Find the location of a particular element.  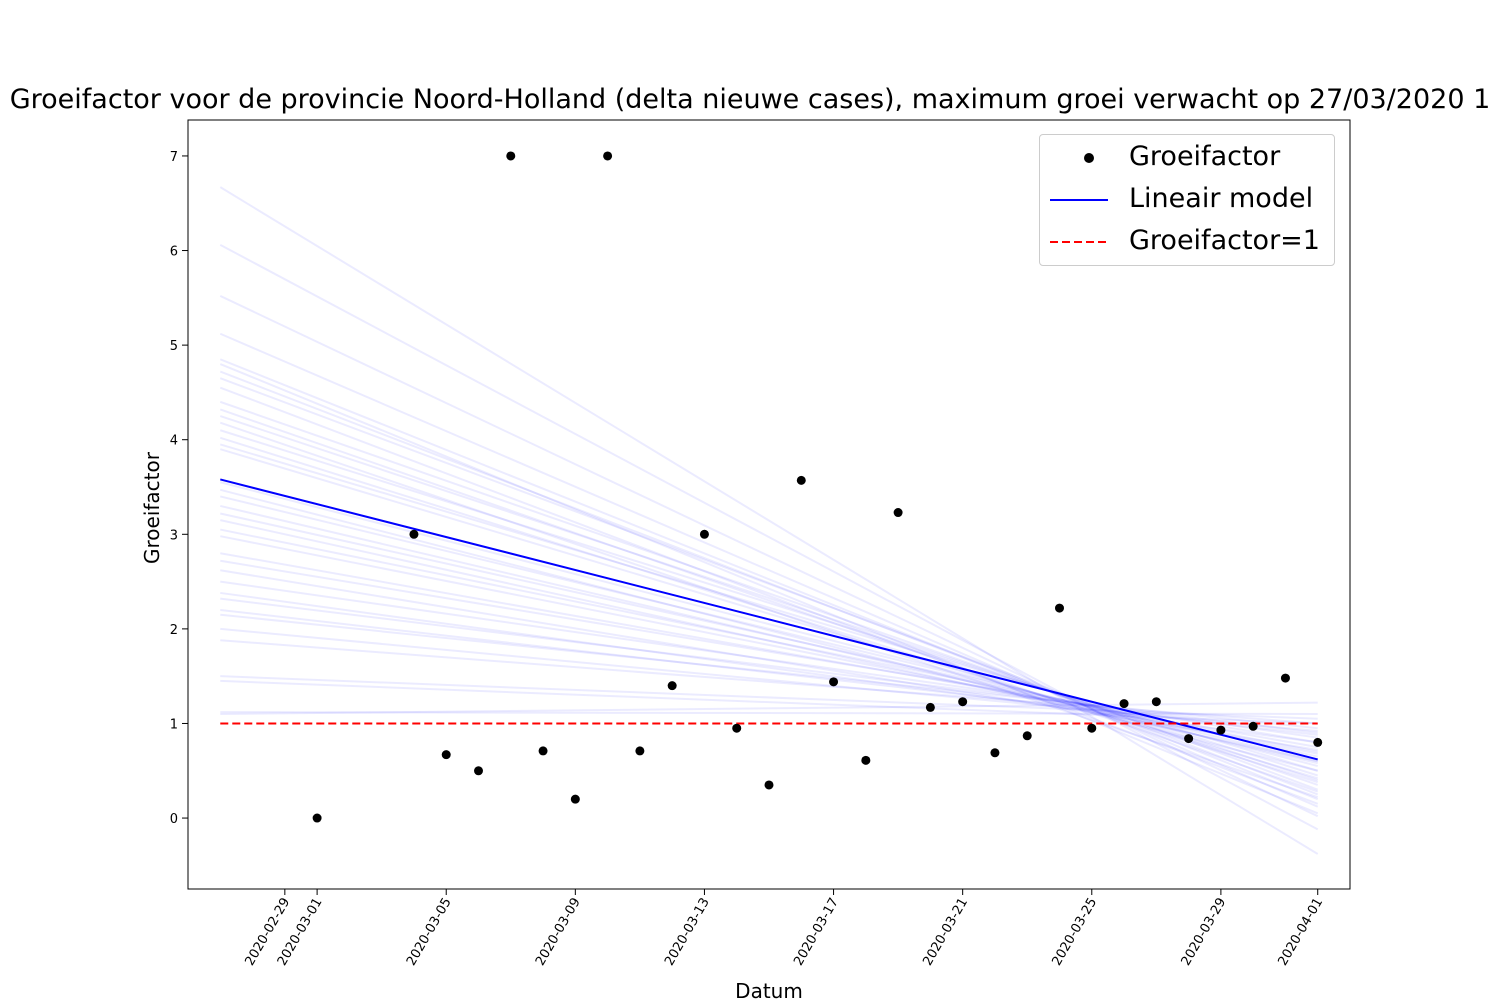

legend-item-groeifactor-1: Groeifactor=1 is located at coordinates (1187, 242).